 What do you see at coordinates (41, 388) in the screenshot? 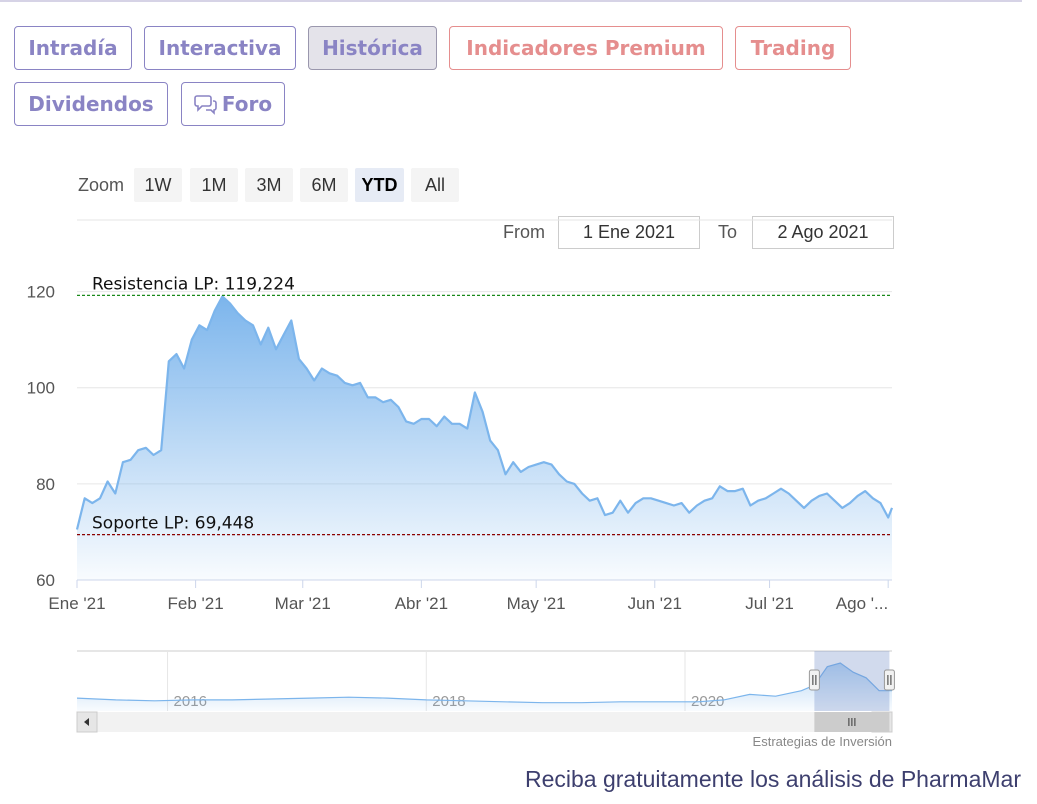
I see `y-tick-label: 100` at bounding box center [41, 388].